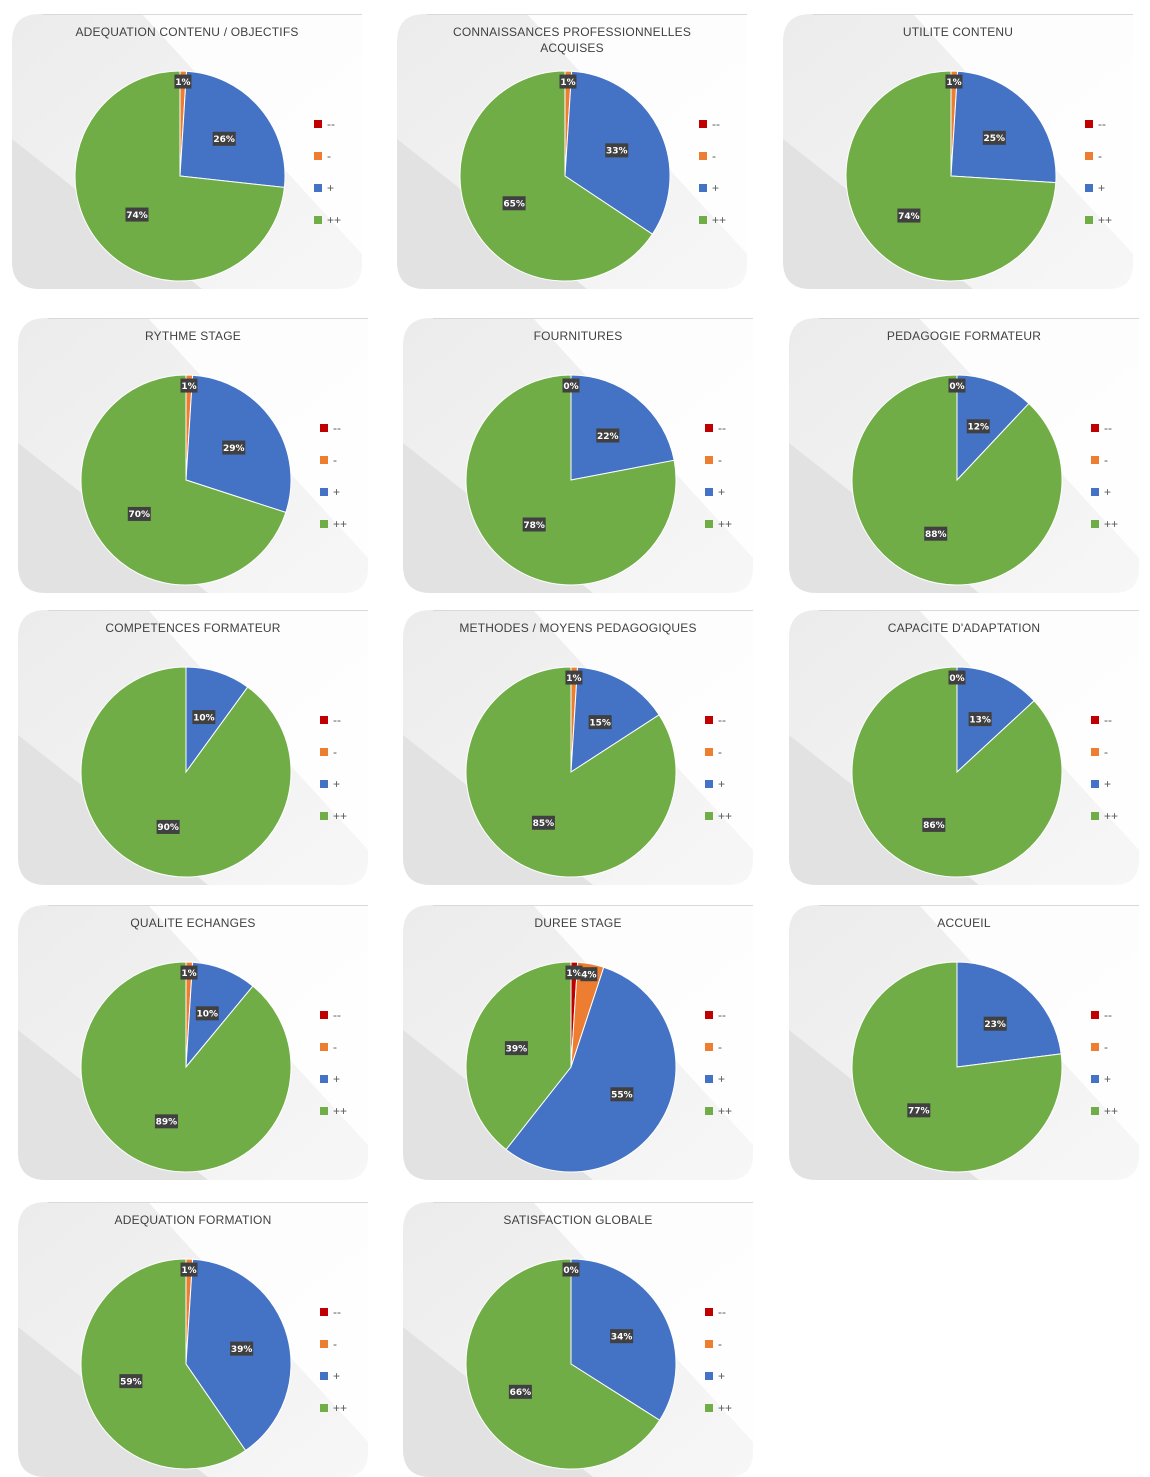 This screenshot has width=1150, height=1477. I want to click on data-label: 10%, so click(207, 1013).